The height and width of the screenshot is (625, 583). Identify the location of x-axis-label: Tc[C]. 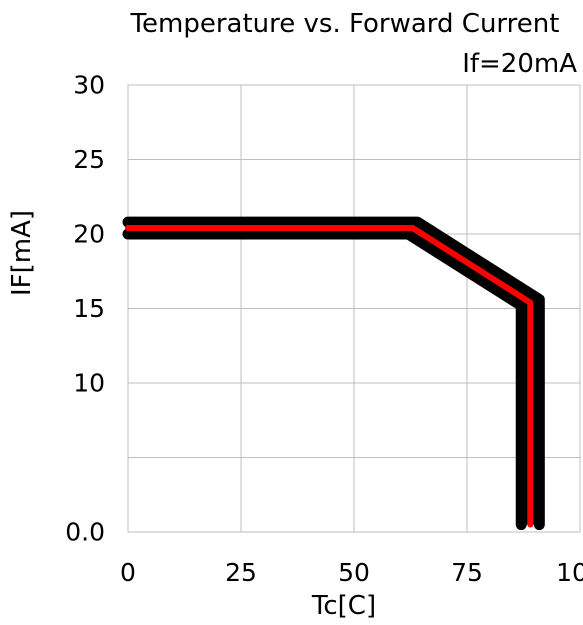
(343, 606).